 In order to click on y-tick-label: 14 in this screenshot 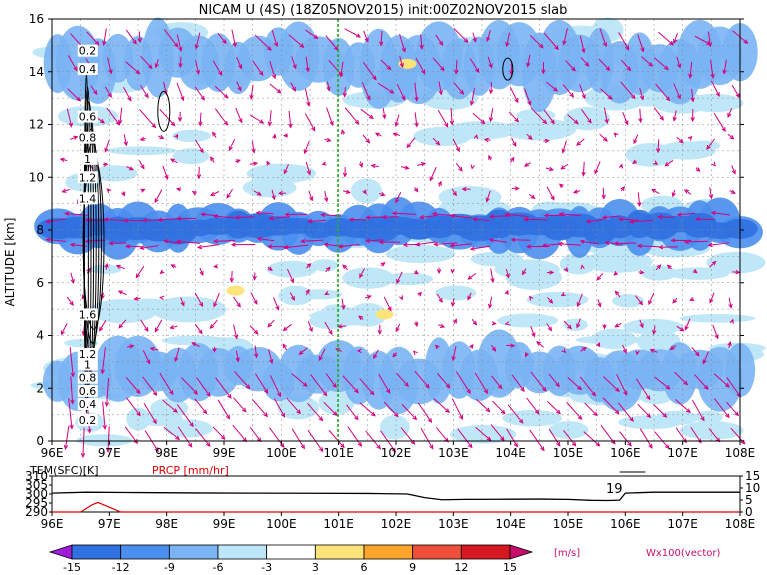, I will do `click(36, 72)`.